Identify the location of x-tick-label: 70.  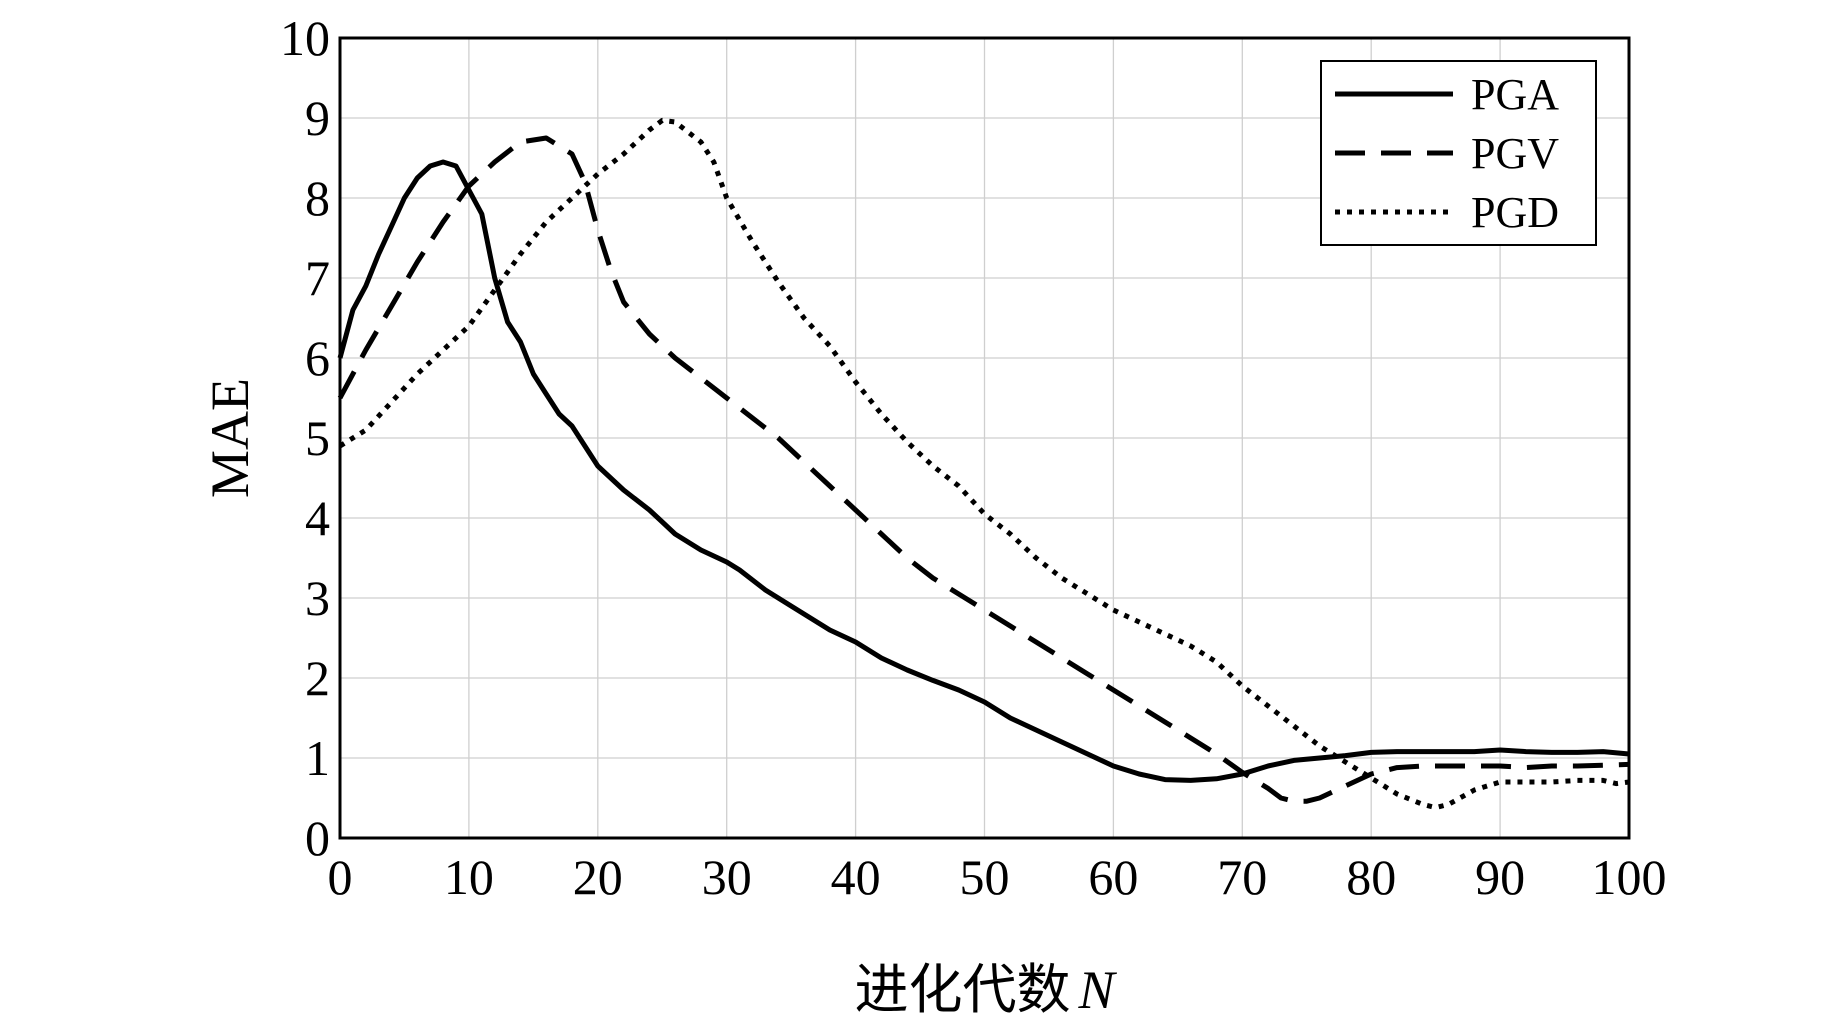
(1242, 877).